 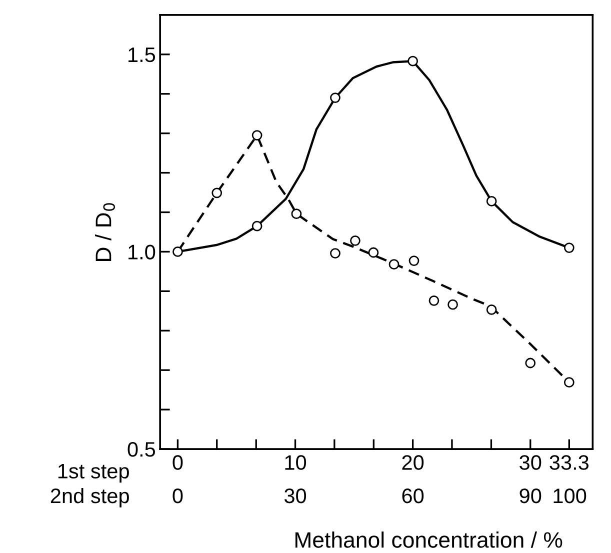 What do you see at coordinates (105, 232) in the screenshot?
I see `y-axis-title: D / D$_{0}$` at bounding box center [105, 232].